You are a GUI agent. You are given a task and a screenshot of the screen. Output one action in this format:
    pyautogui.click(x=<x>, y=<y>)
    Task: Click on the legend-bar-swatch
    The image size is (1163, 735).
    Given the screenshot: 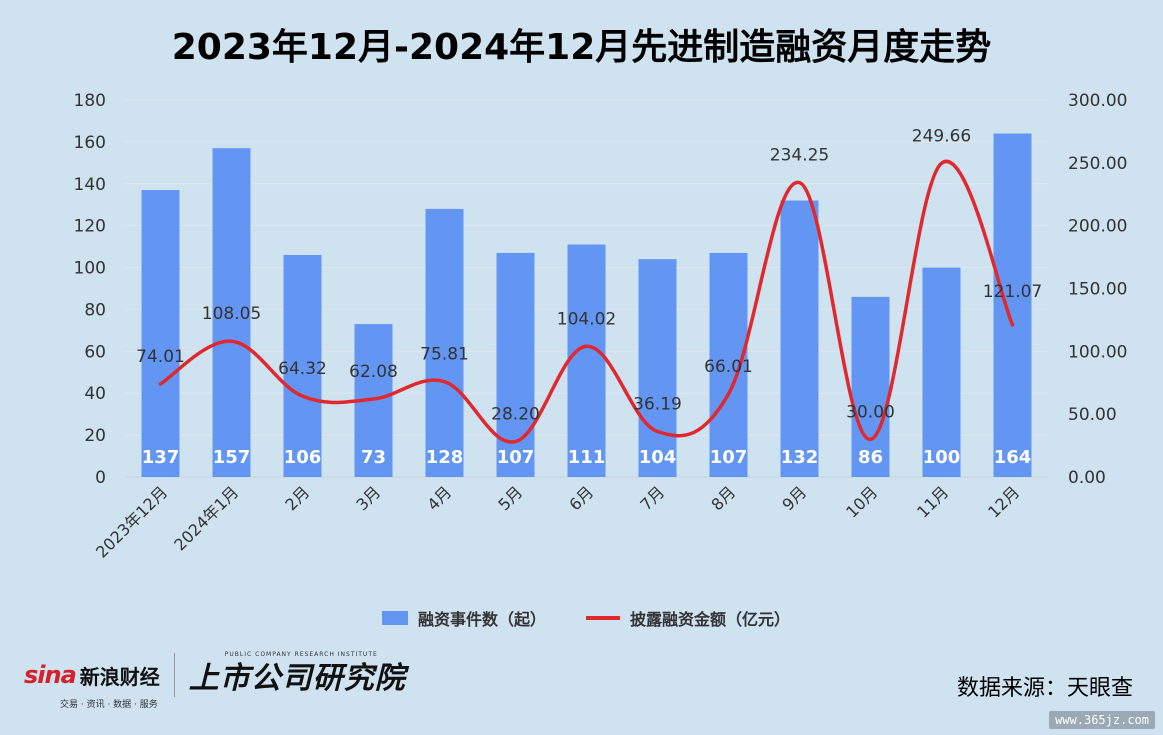 What is the action you would take?
    pyautogui.click(x=395, y=618)
    